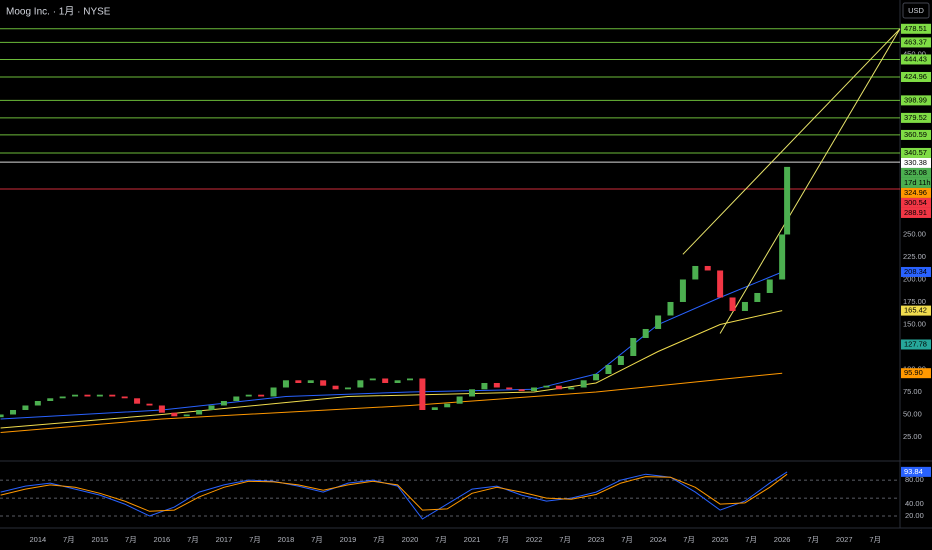  I want to click on chart-title: Moog Inc. · 1月 · NYSE, so click(58, 12).